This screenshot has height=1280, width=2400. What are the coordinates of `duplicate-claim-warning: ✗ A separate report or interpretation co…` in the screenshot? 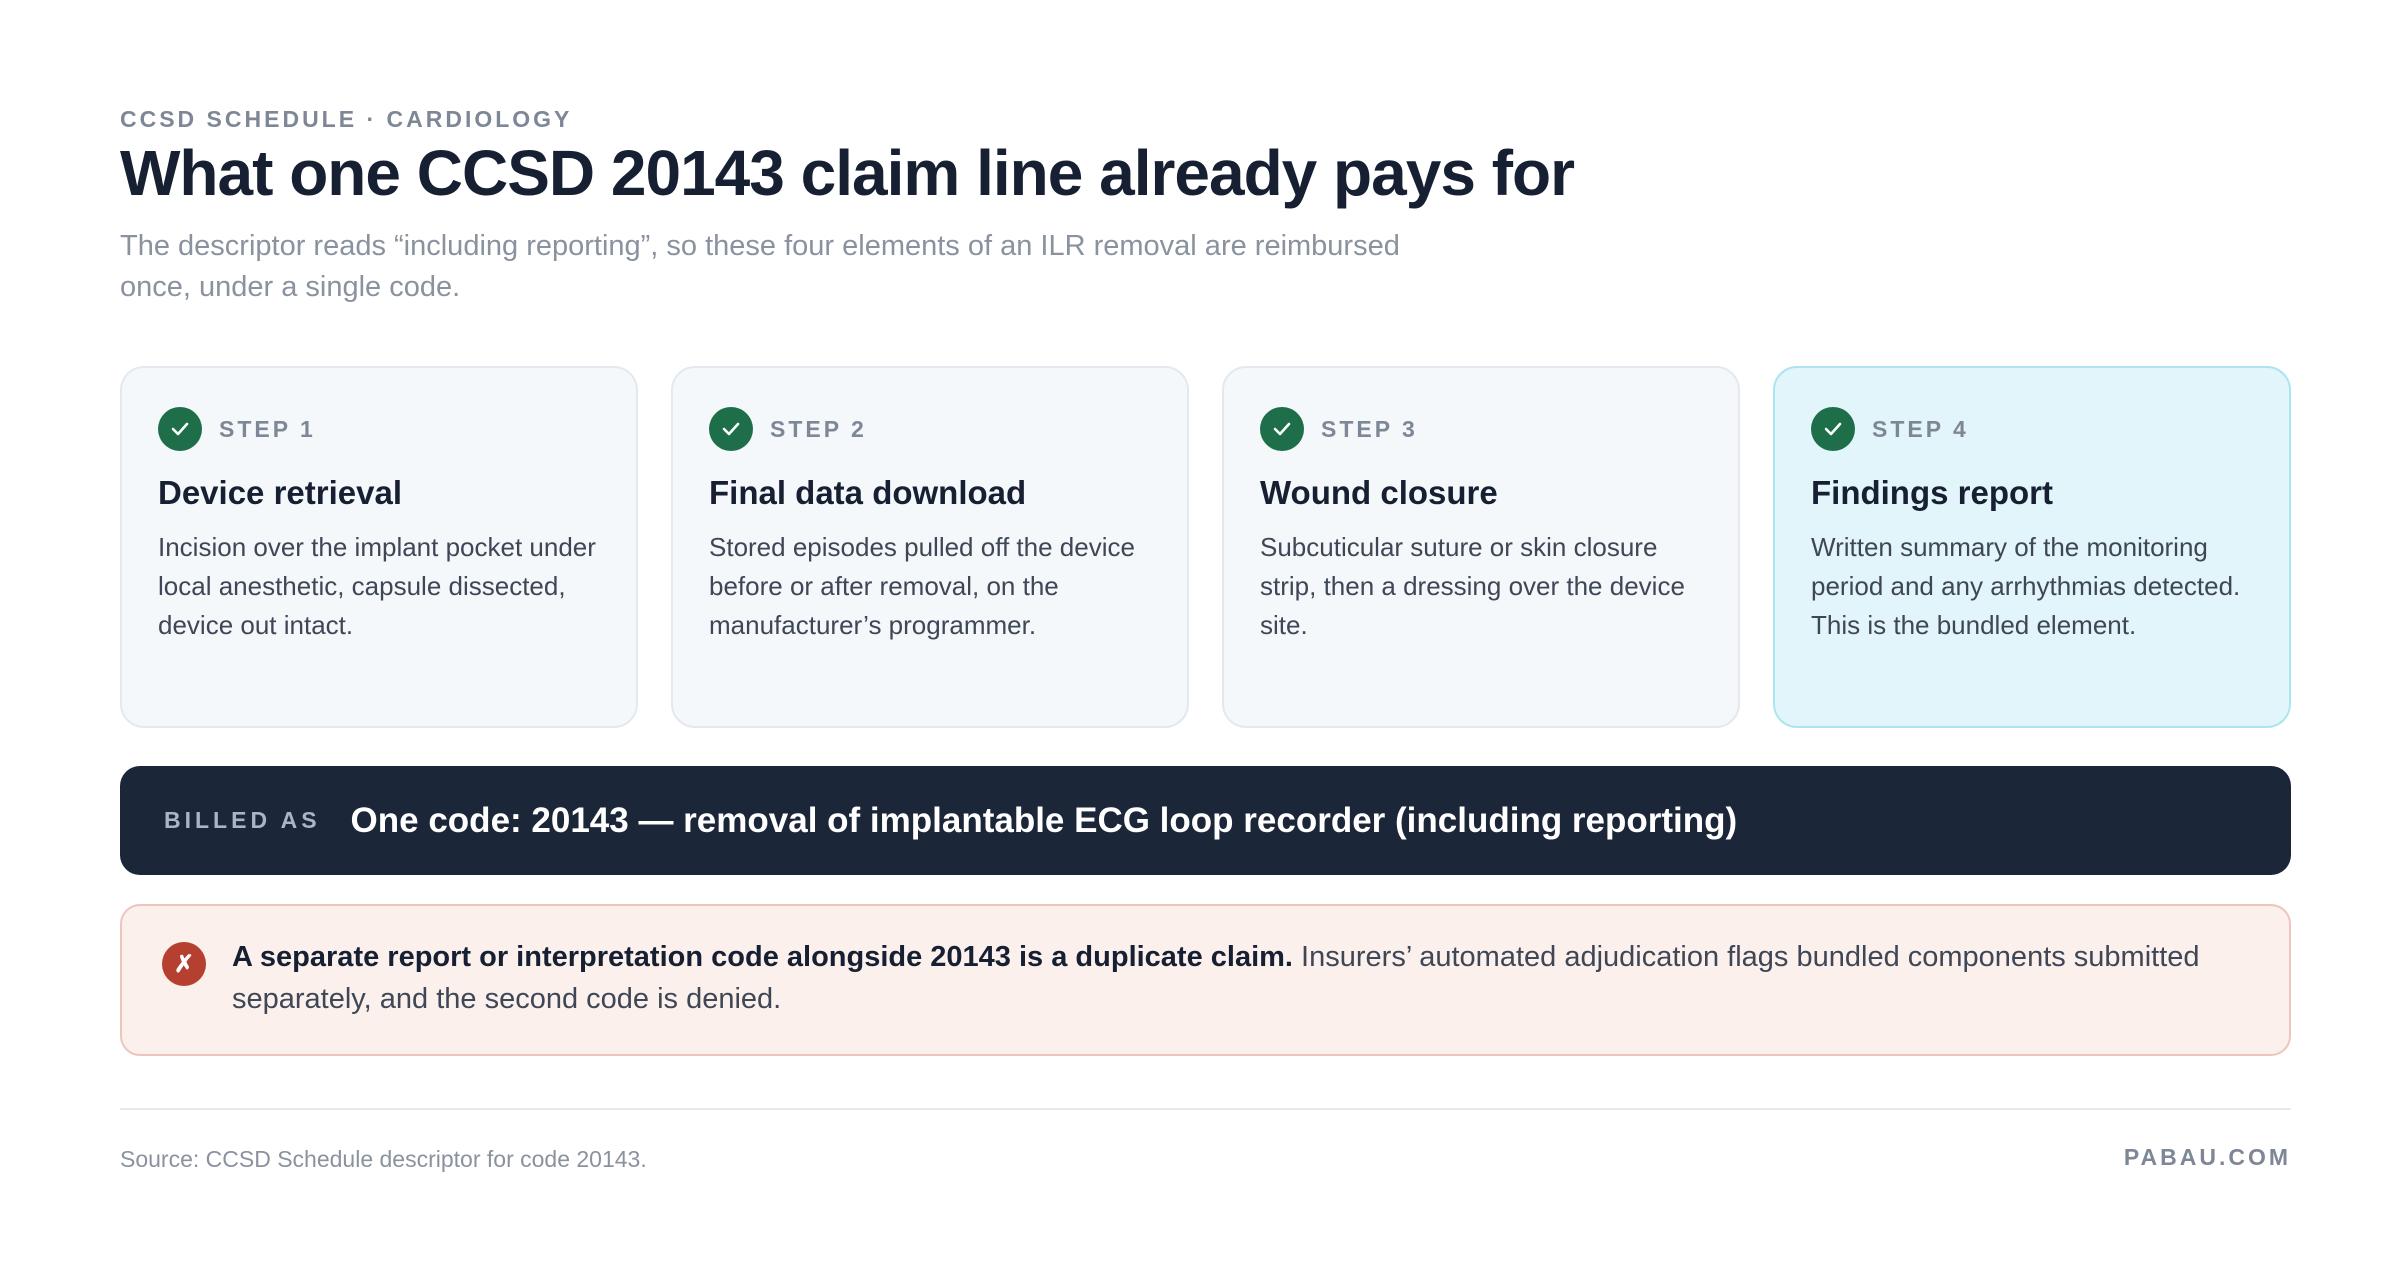 It's located at (1205, 980).